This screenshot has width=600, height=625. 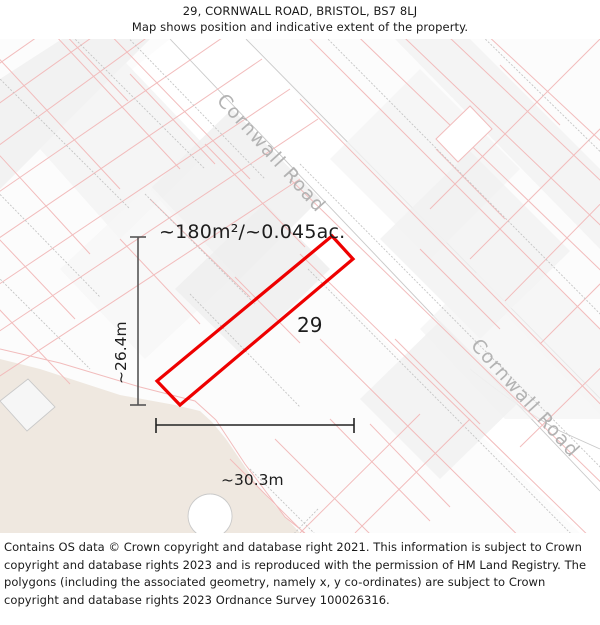 What do you see at coordinates (116, 455) in the screenshot?
I see `building-footprints-southwest` at bounding box center [116, 455].